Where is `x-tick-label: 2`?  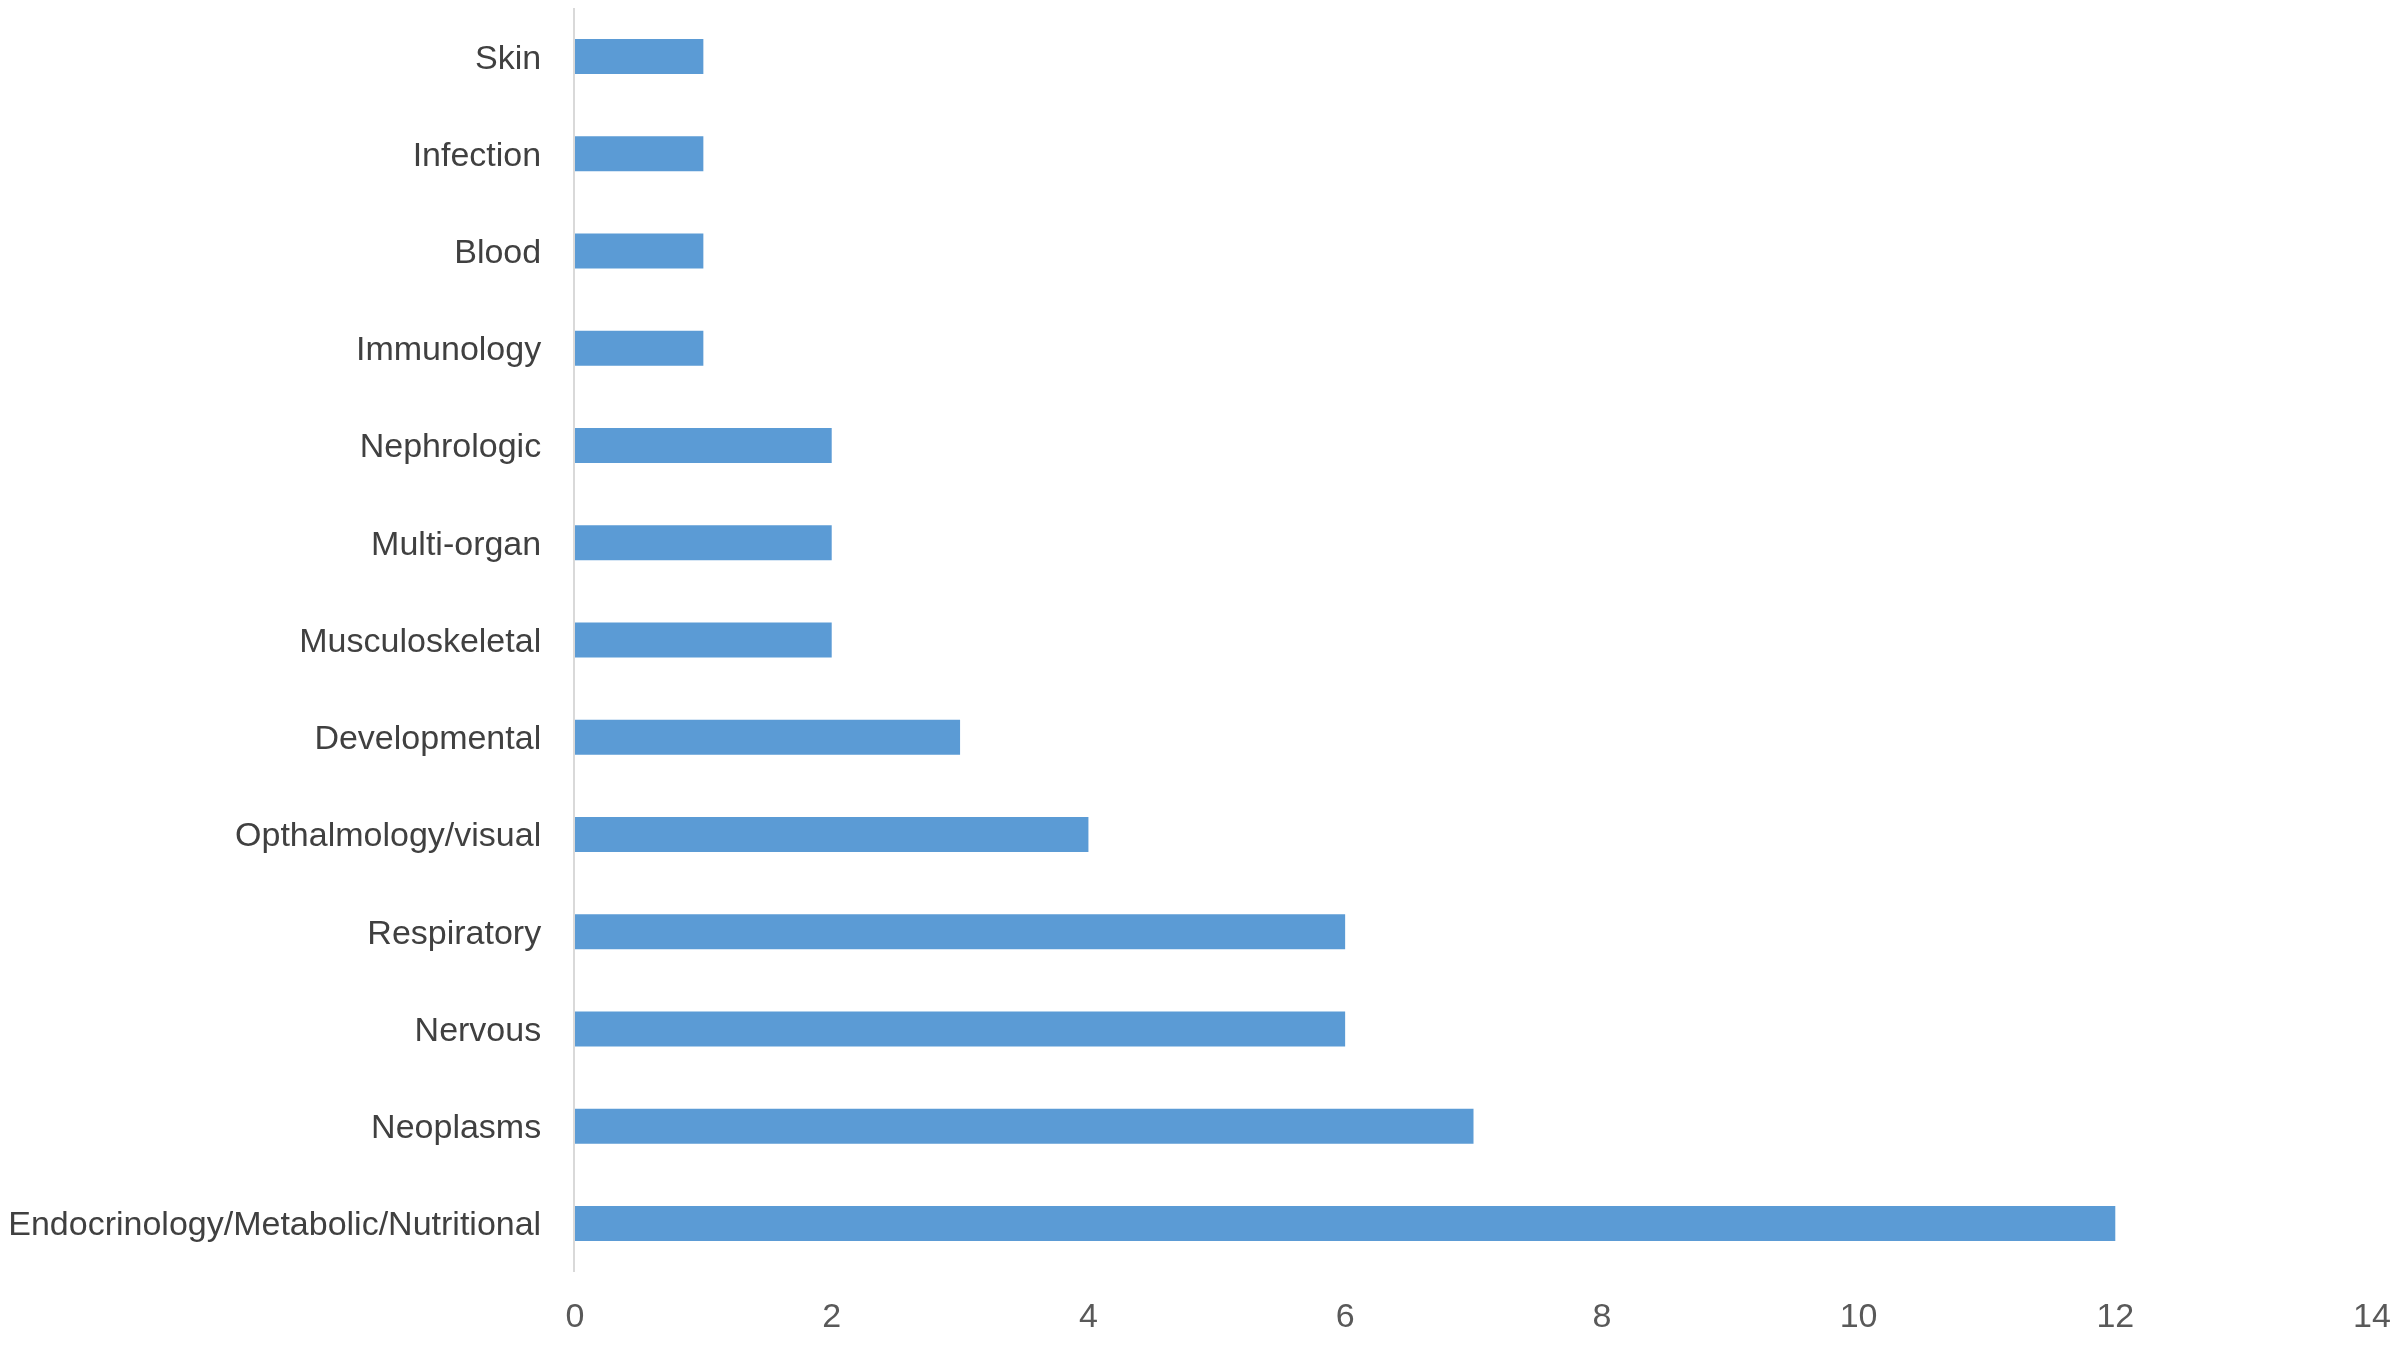 x-tick-label: 2 is located at coordinates (832, 1315).